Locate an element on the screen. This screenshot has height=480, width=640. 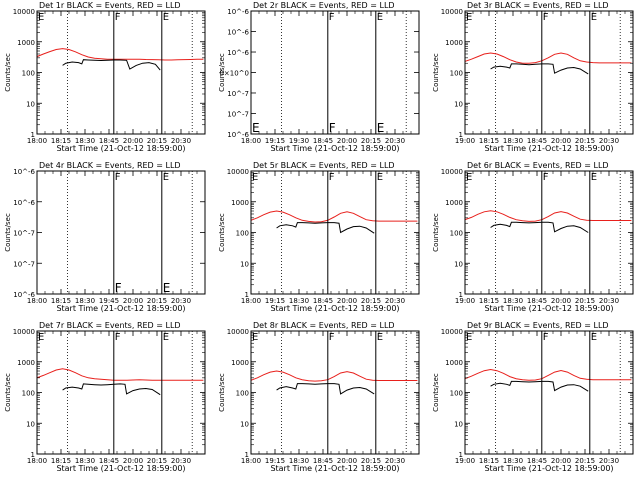
panel-title: Det 2r BLACK = Events, RED = LLD is located at coordinates (324, 5).